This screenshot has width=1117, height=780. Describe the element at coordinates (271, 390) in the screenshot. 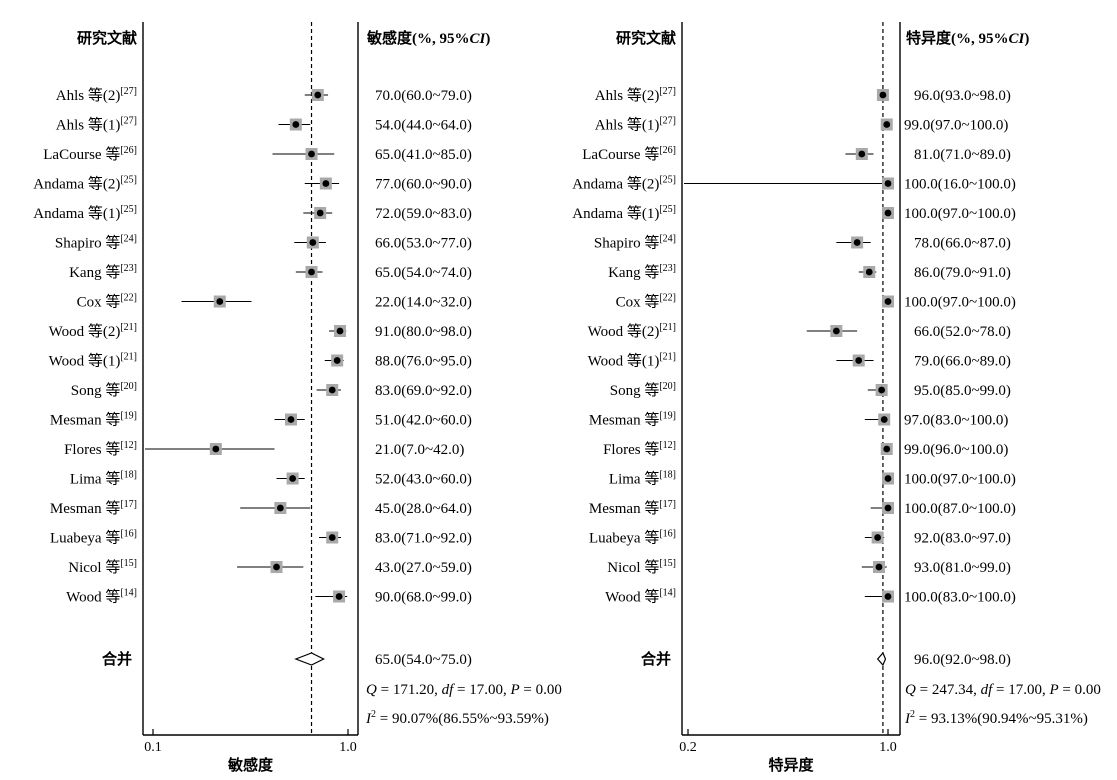

I see `study-row: Song 等[20] 83.0(69.0~92.0)` at that location.